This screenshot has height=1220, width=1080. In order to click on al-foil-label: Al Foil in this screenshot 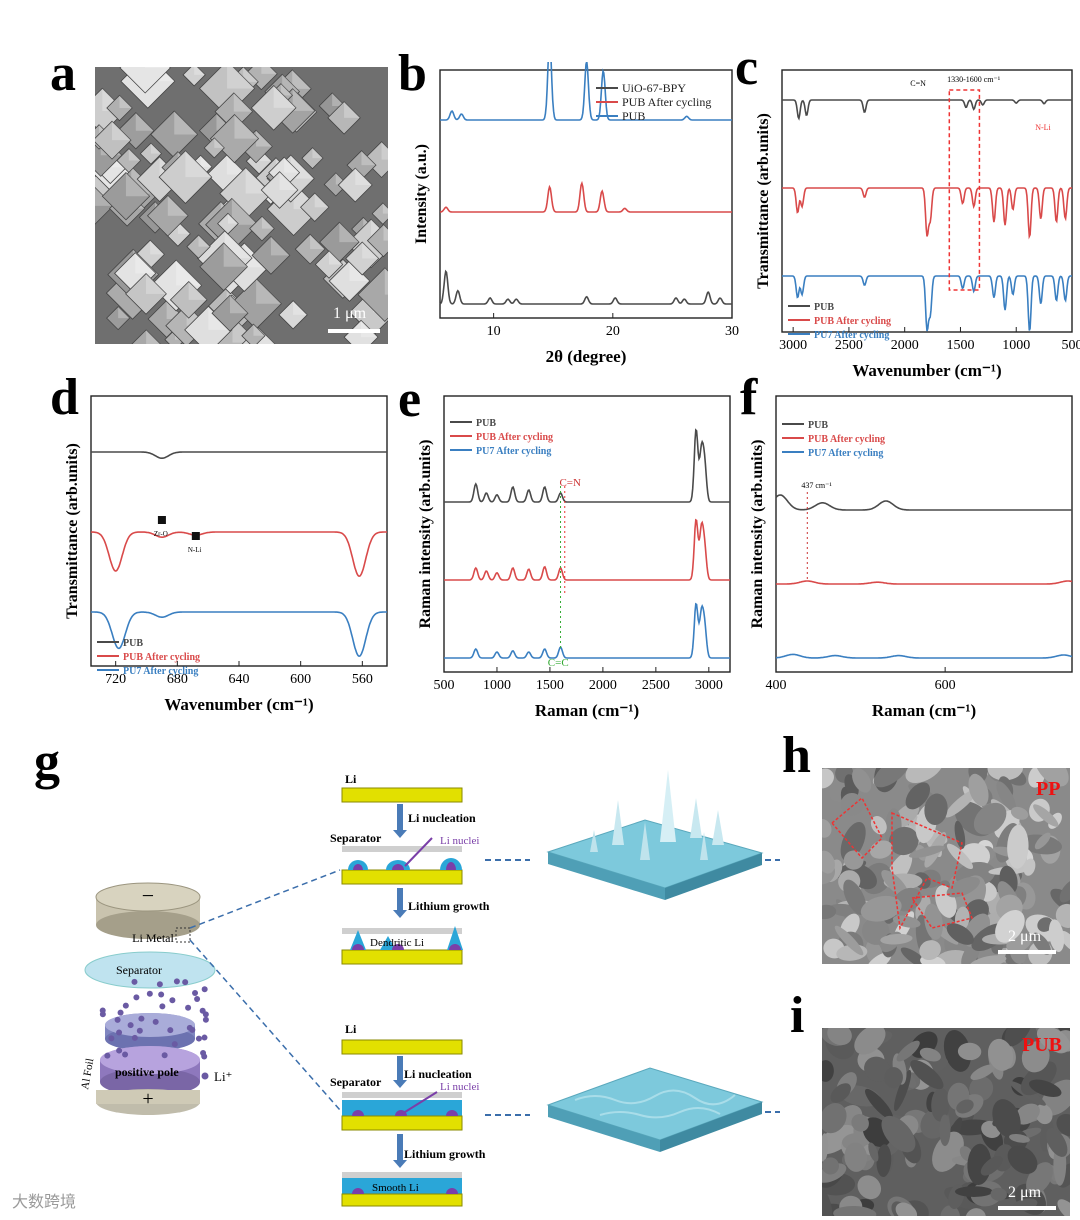, I will do `click(87, 1073)`.